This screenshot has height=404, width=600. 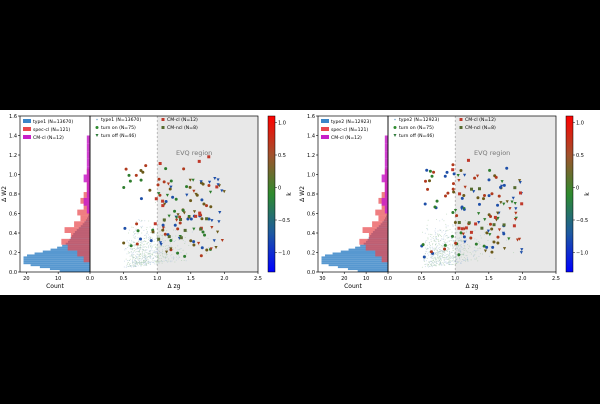 I want to click on y-tick-label: 1.0, so click(x=311, y=176).